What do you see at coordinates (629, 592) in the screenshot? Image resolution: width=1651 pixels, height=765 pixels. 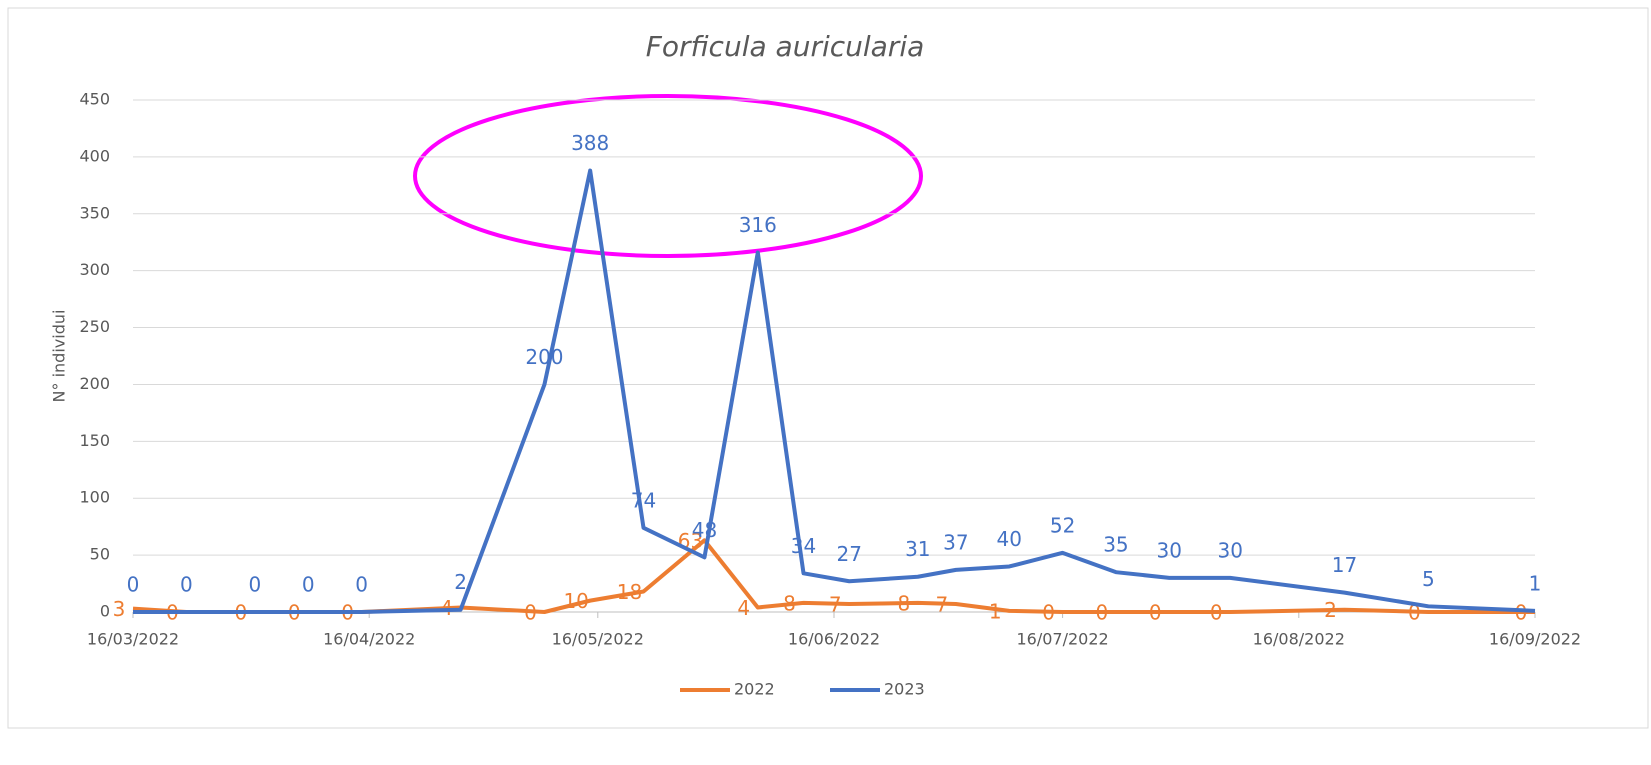 I see `data-label: 18` at bounding box center [629, 592].